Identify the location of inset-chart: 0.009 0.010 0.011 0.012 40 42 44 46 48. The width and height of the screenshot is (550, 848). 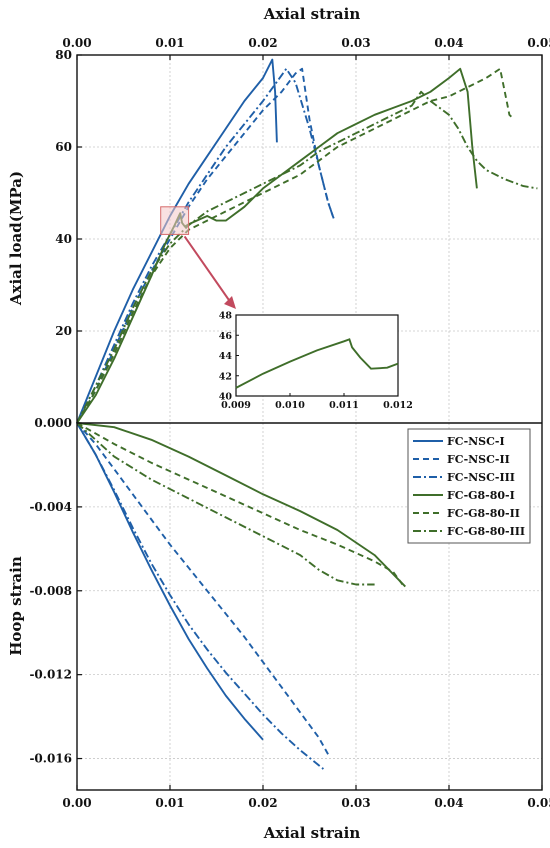
(316, 361).